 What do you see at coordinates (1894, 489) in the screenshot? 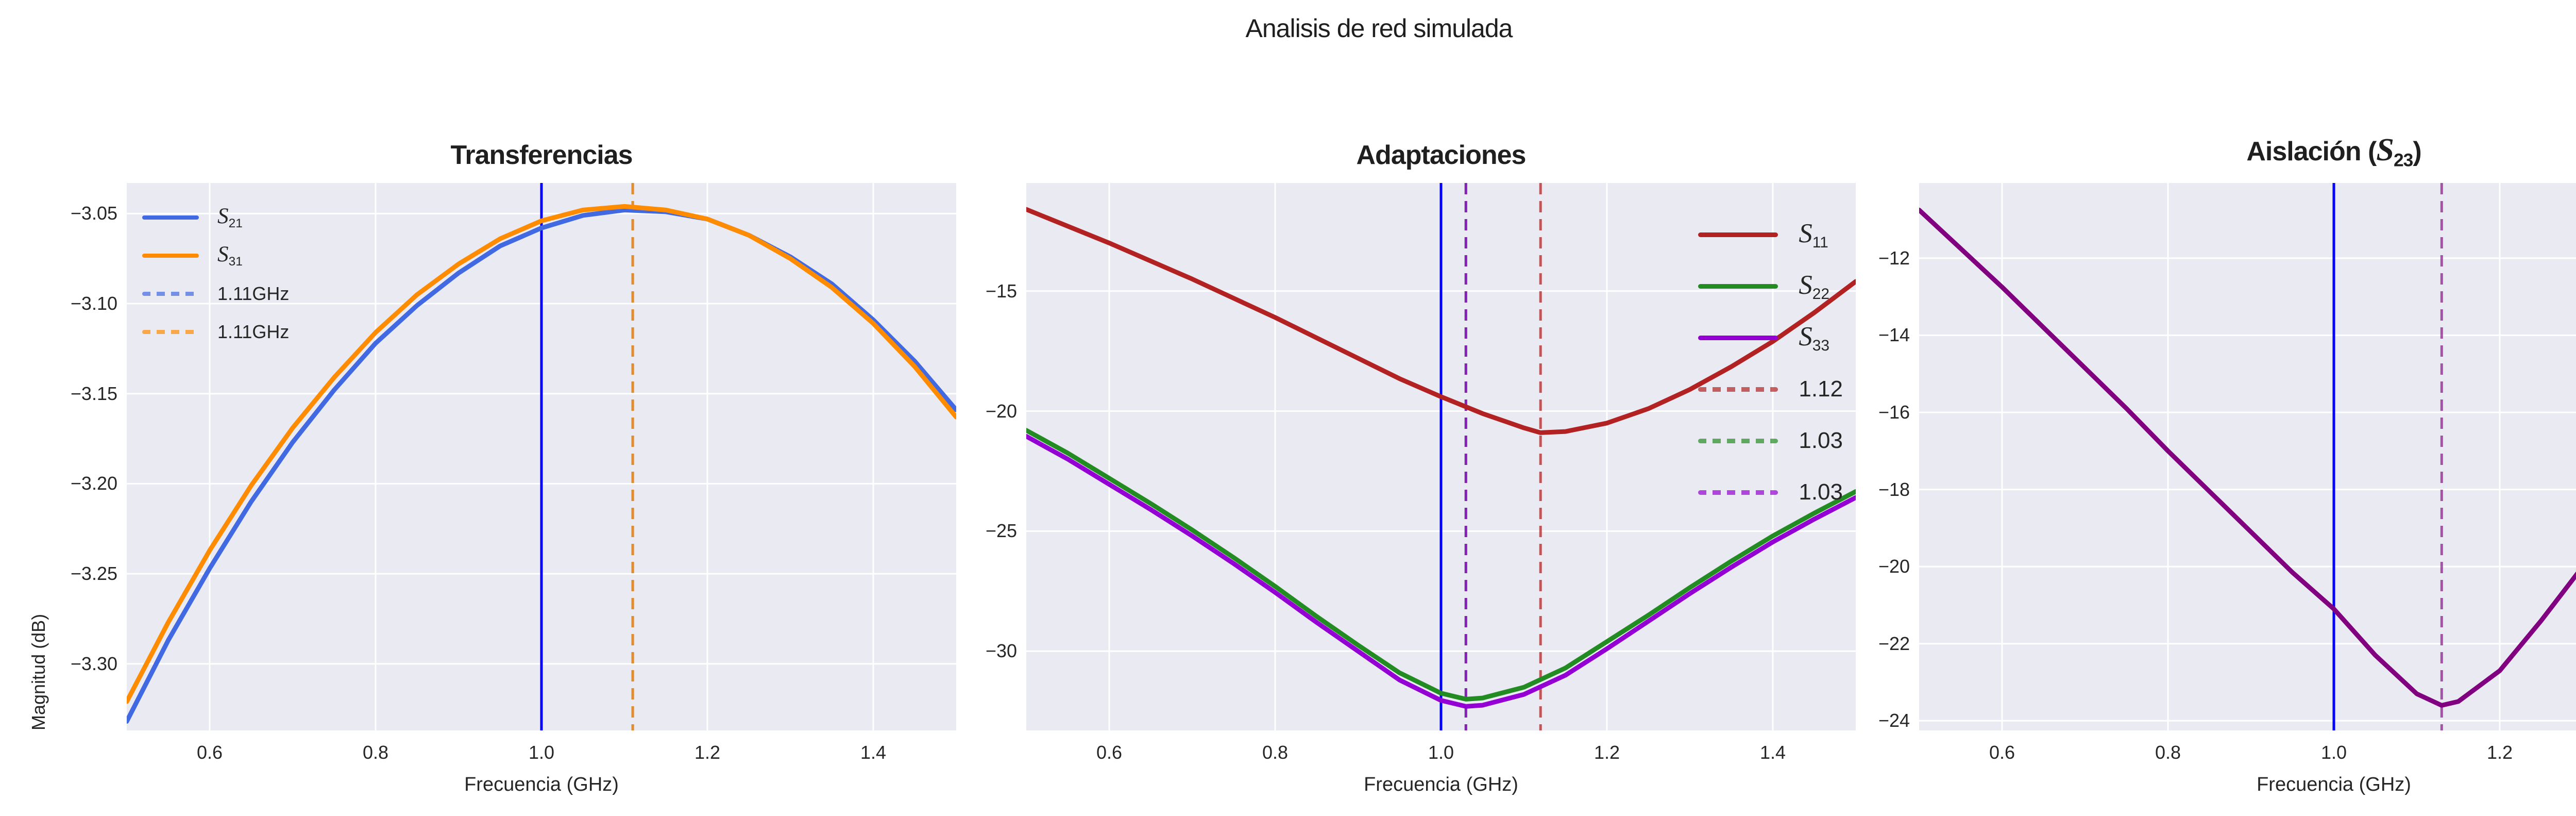
I see `y-tick-label: −18` at bounding box center [1894, 489].